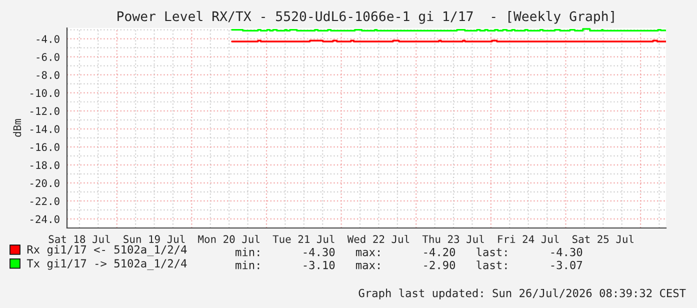 The height and width of the screenshot is (308, 697). Describe the element at coordinates (409, 265) in the screenshot. I see `text: min: -3.10 max: -2.90 last: -3.07` at that location.